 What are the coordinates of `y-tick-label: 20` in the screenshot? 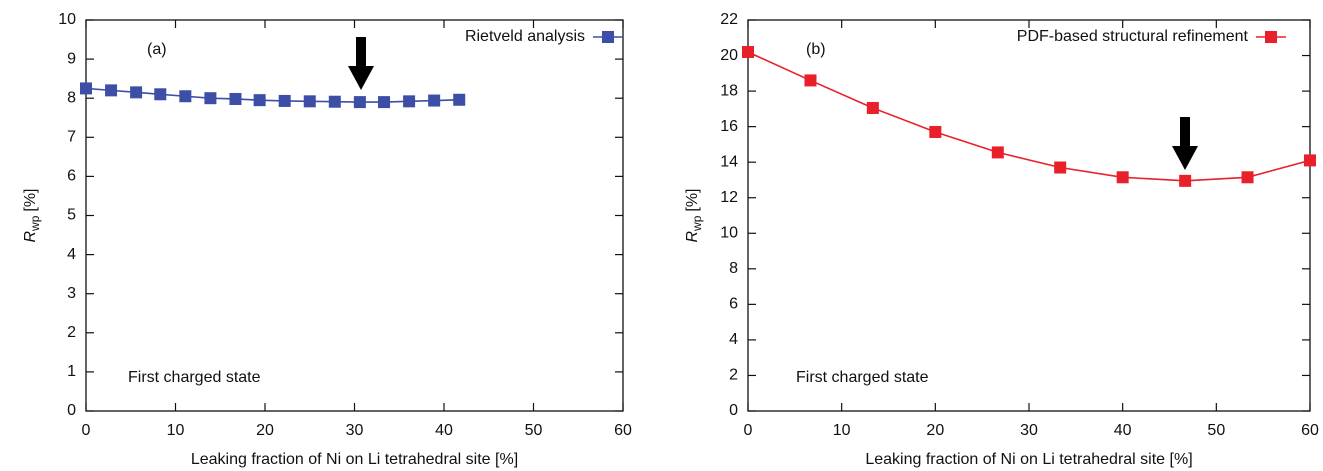 It's located at (729, 55).